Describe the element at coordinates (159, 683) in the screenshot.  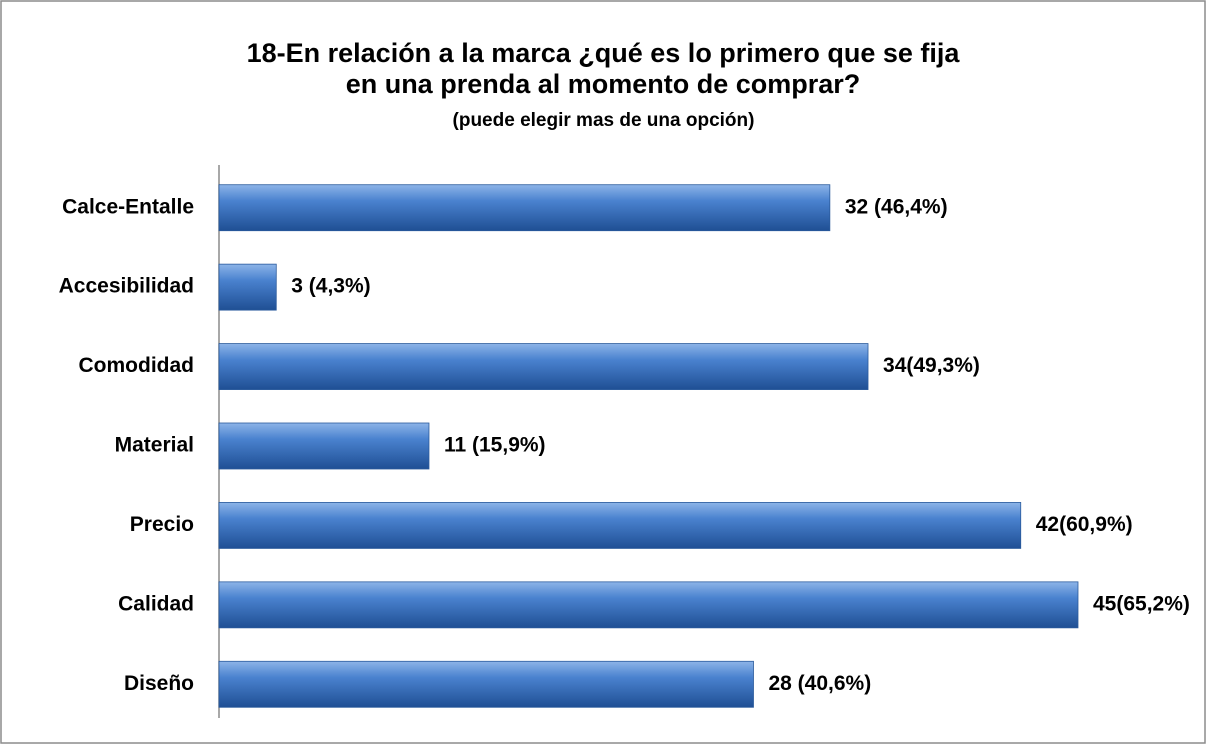
I see `y-tick-label: Diseño` at that location.